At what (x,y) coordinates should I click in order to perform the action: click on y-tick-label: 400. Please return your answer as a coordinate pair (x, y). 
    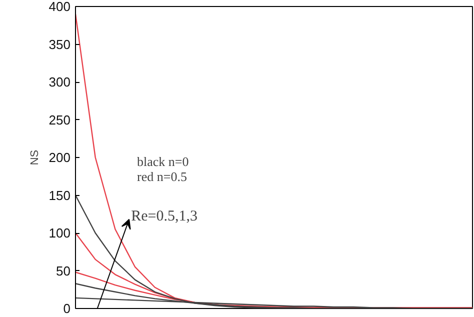
    Looking at the image, I should click on (59, 7).